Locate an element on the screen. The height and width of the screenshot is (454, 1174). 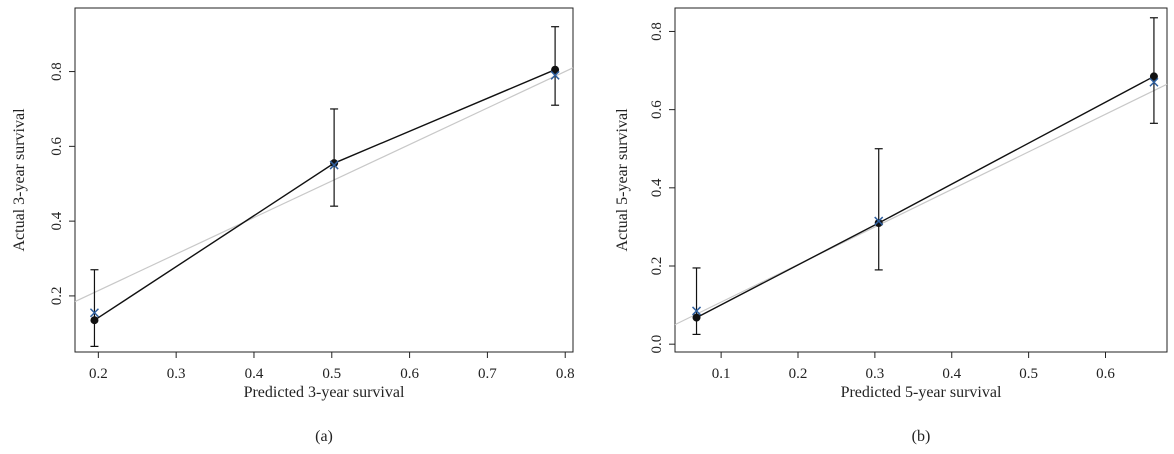
y-axis-label: Actual 3-year survival is located at coordinates (19, 180).